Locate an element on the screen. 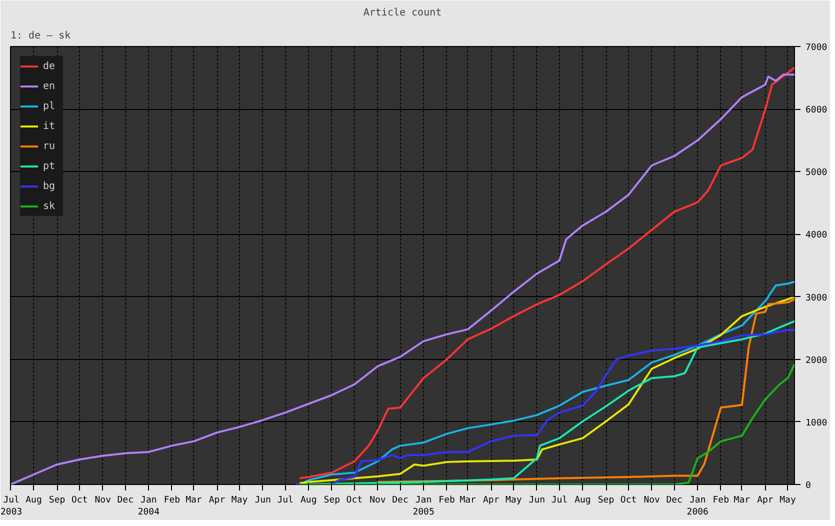 The image size is (835, 526). x-tick-label: Jan 2006 is located at coordinates (697, 507).